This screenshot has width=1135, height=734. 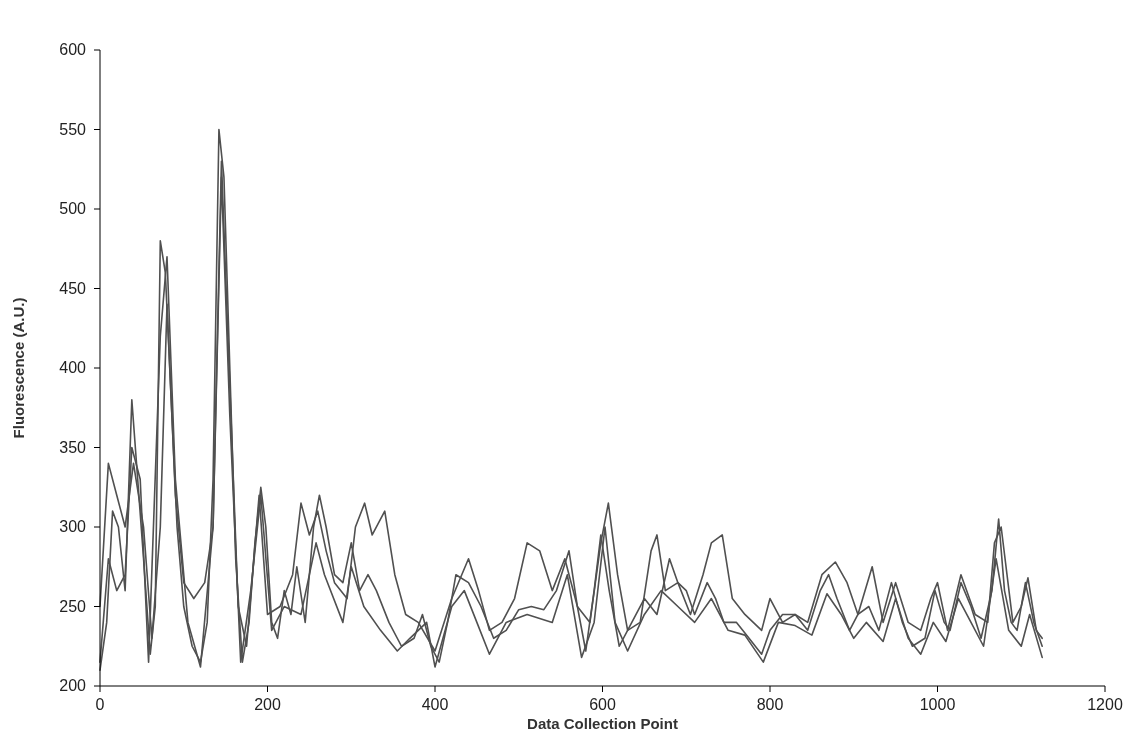 What do you see at coordinates (73, 49) in the screenshot?
I see `y-tick-label: 600` at bounding box center [73, 49].